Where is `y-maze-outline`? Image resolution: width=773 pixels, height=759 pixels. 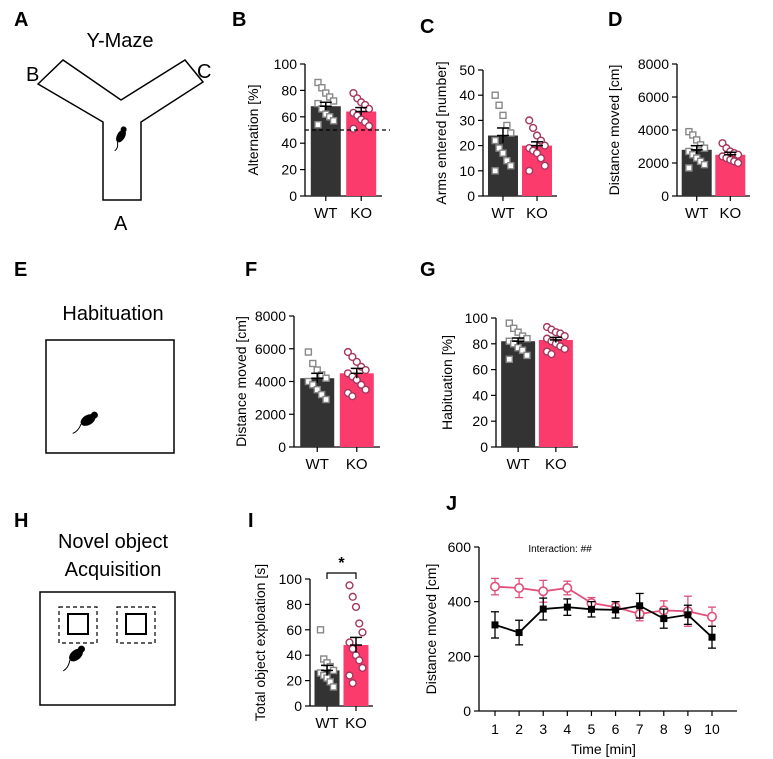 y-maze-outline is located at coordinates (120, 130).